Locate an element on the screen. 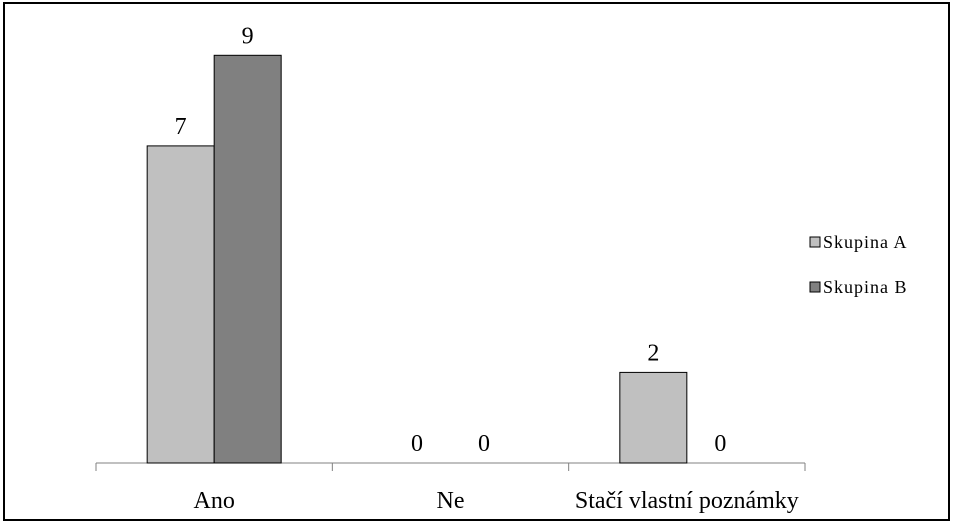 The width and height of the screenshot is (955, 525). legend-label: Skupina B is located at coordinates (865, 287).